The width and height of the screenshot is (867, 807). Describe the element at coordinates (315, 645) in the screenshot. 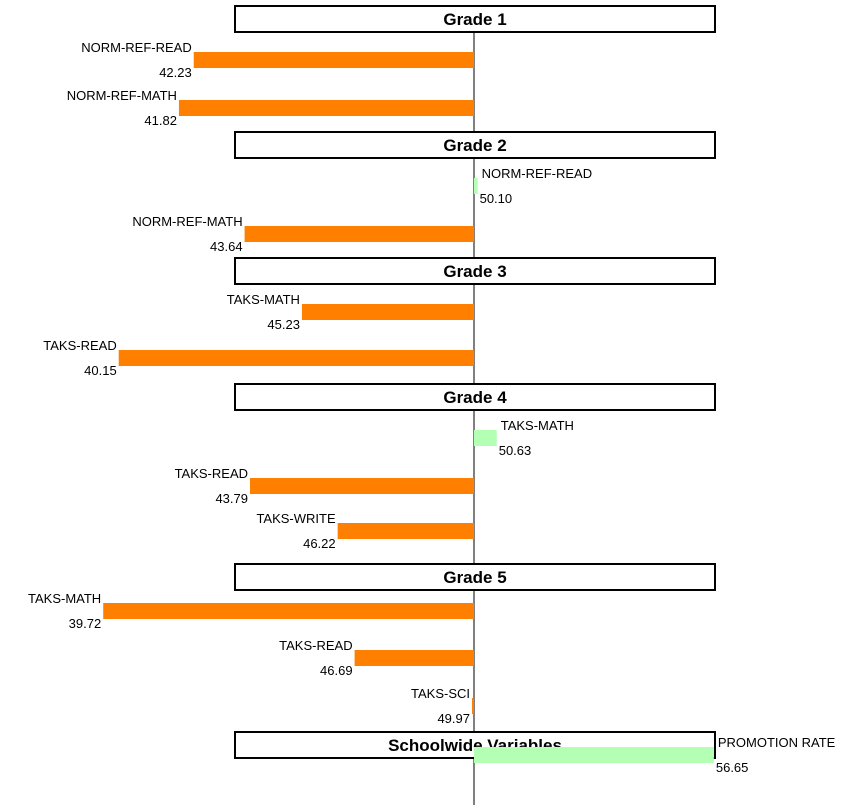

I see `bar-label-grade-5-taks-read: TAKS-READ` at that location.